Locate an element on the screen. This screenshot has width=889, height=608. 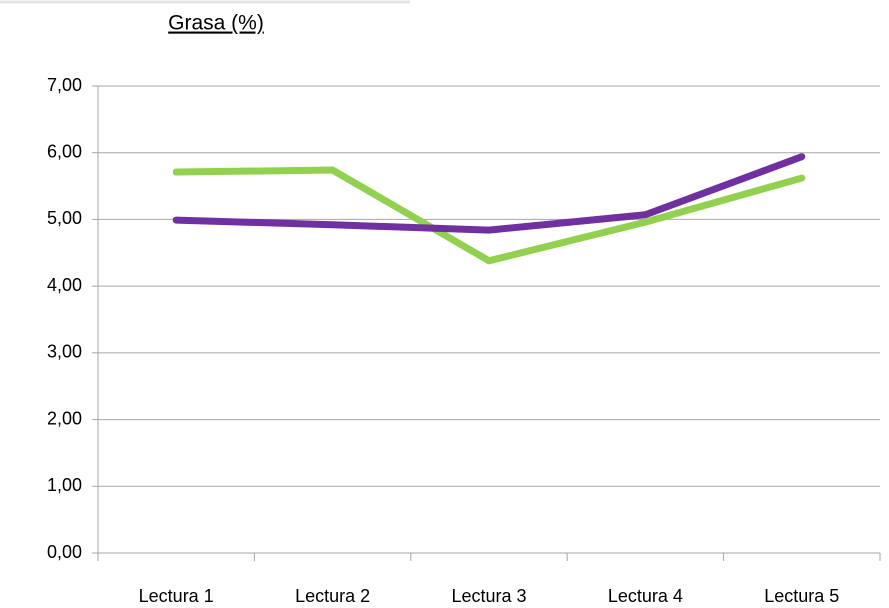
y-tick-label: 6,00 is located at coordinates (64, 151).